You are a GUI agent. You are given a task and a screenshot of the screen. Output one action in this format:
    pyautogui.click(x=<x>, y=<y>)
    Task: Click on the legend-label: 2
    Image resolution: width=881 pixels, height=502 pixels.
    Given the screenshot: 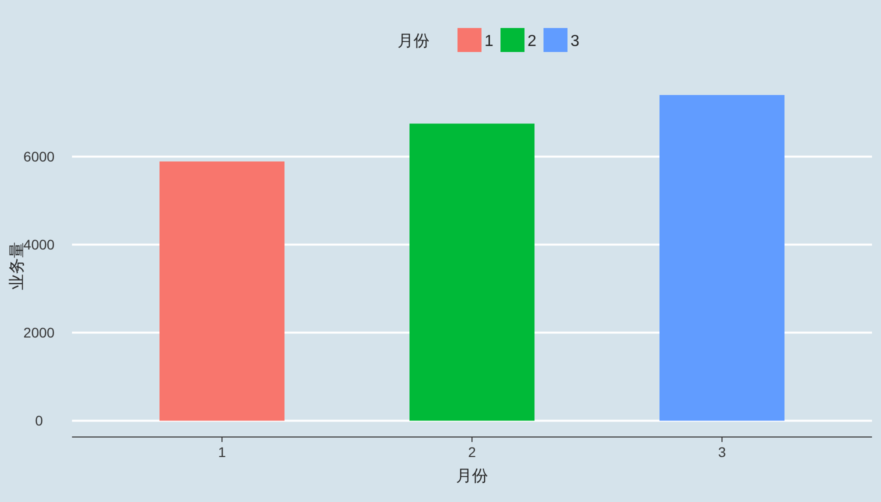 What is the action you would take?
    pyautogui.click(x=532, y=41)
    